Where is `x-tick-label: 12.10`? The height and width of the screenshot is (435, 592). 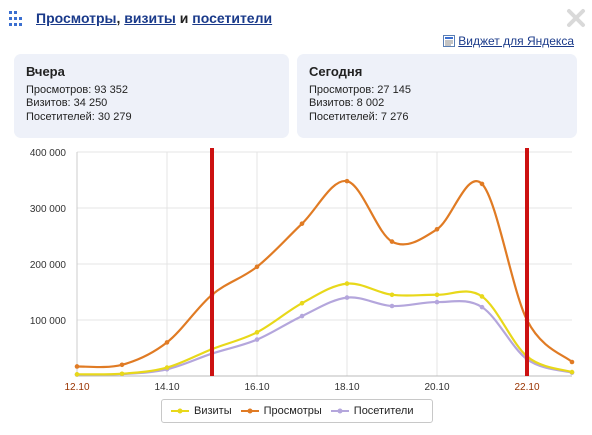 x-tick-label: 12.10 is located at coordinates (76, 387).